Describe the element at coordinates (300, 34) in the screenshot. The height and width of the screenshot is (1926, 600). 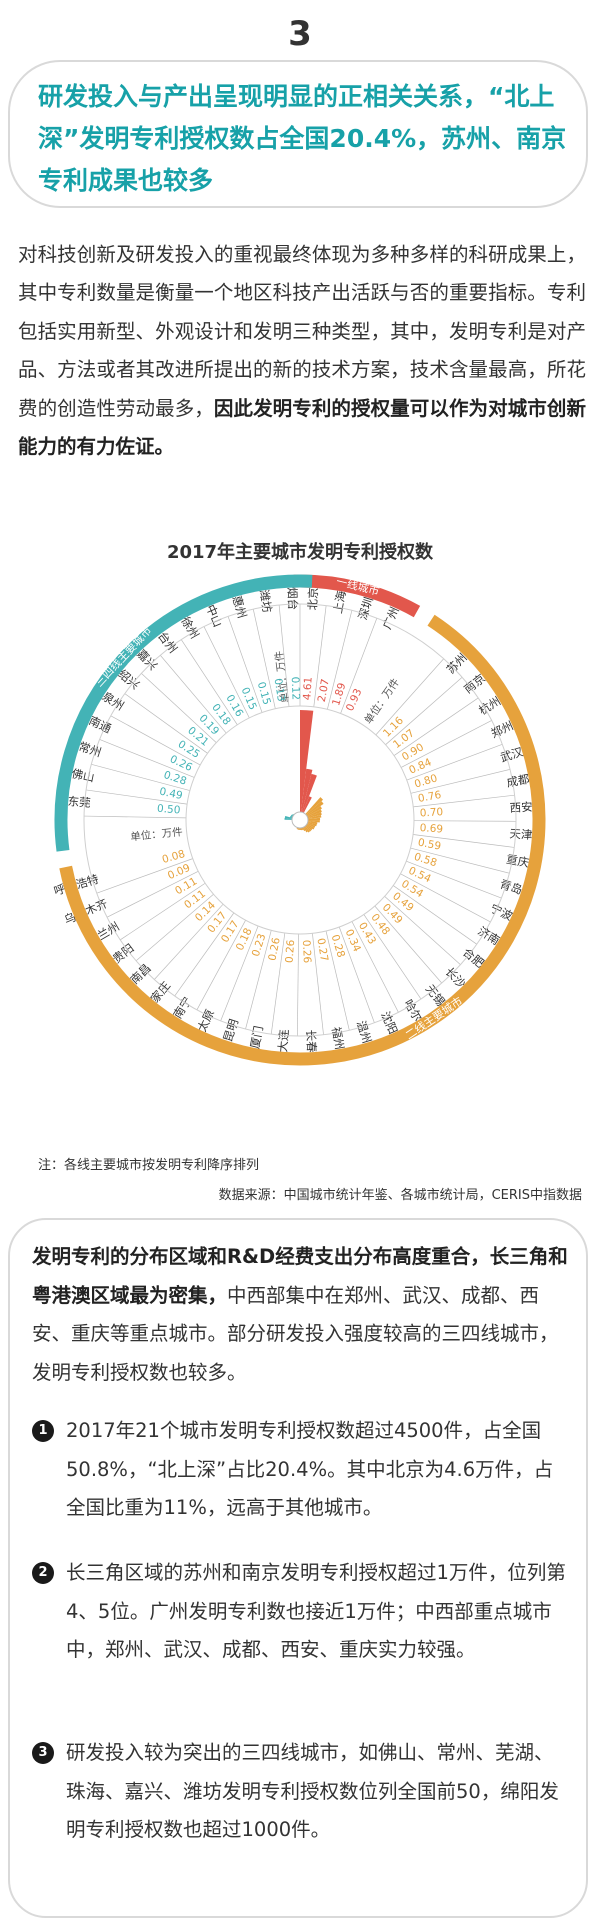
I see `section-number: 3` at that location.